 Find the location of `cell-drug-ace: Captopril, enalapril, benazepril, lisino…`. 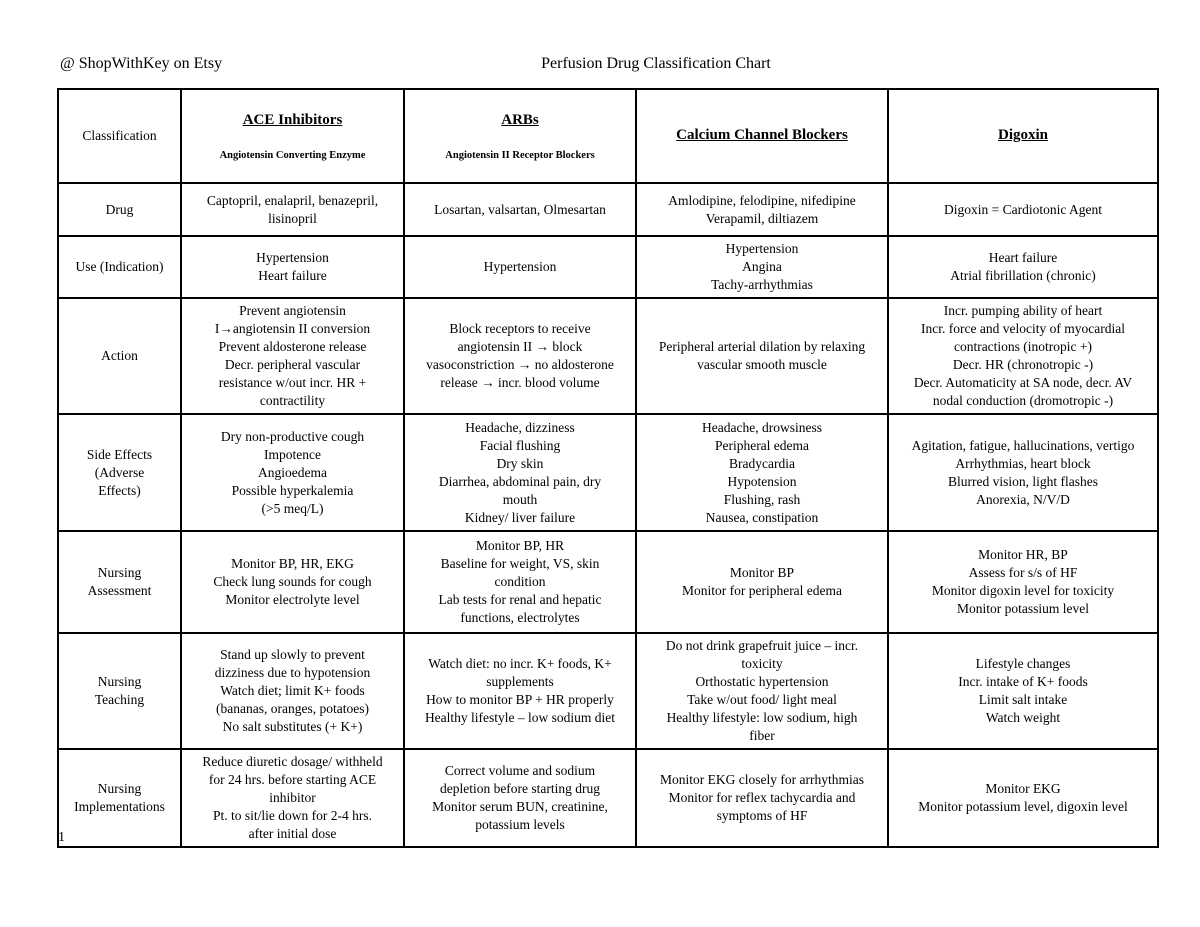

cell-drug-ace: Captopril, enalapril, benazepril, lisino… is located at coordinates (292, 210).